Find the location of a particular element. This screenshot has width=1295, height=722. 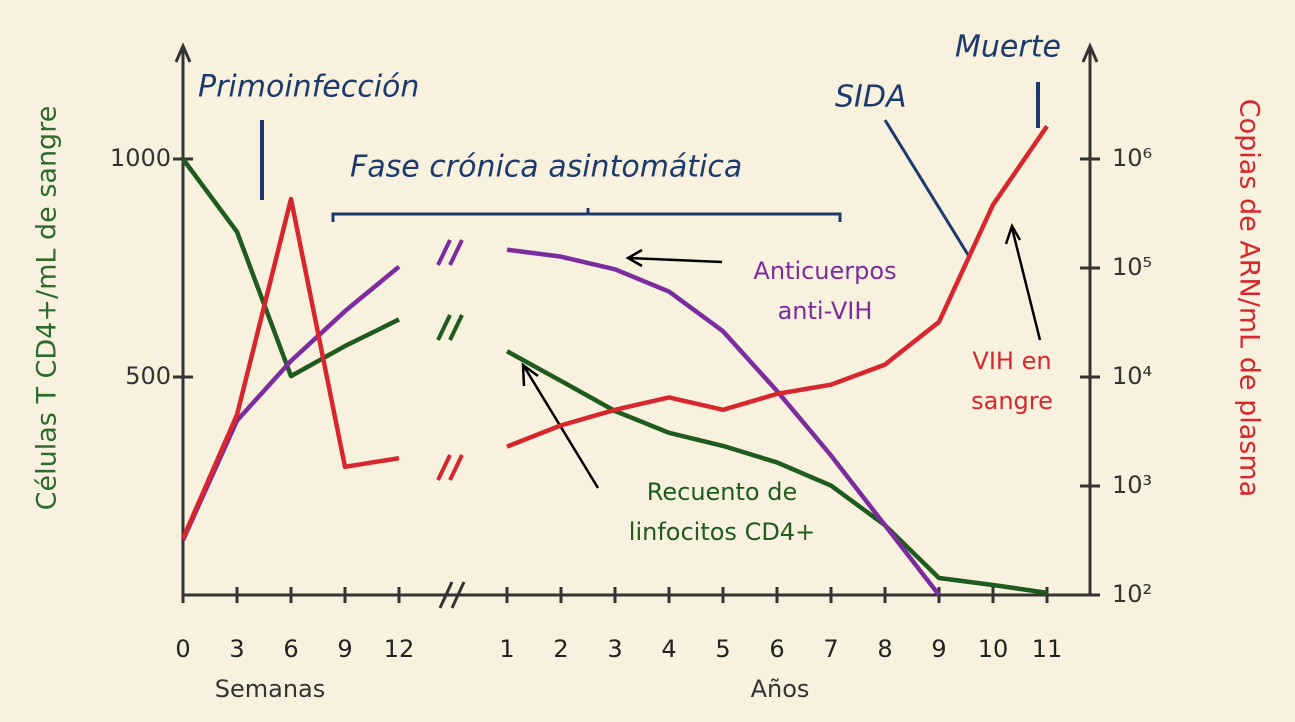

y2-tick-label: 10² is located at coordinates (1132, 594).